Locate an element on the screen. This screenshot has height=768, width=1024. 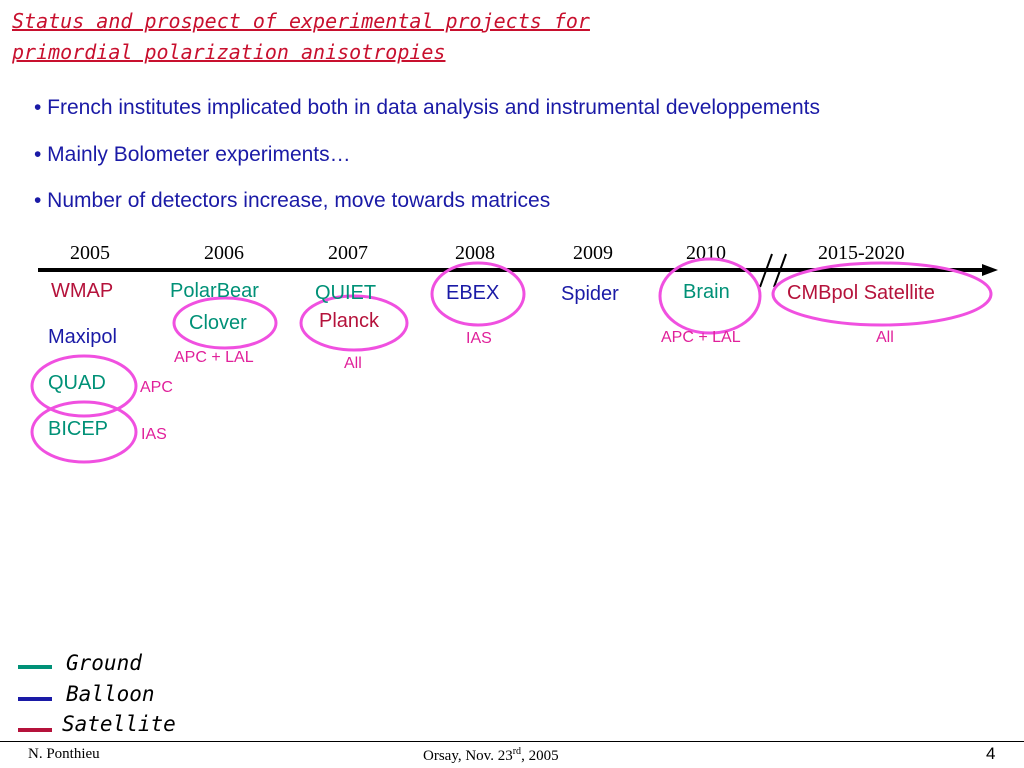
institute-cmbpol: All is located at coordinates (885, 337).